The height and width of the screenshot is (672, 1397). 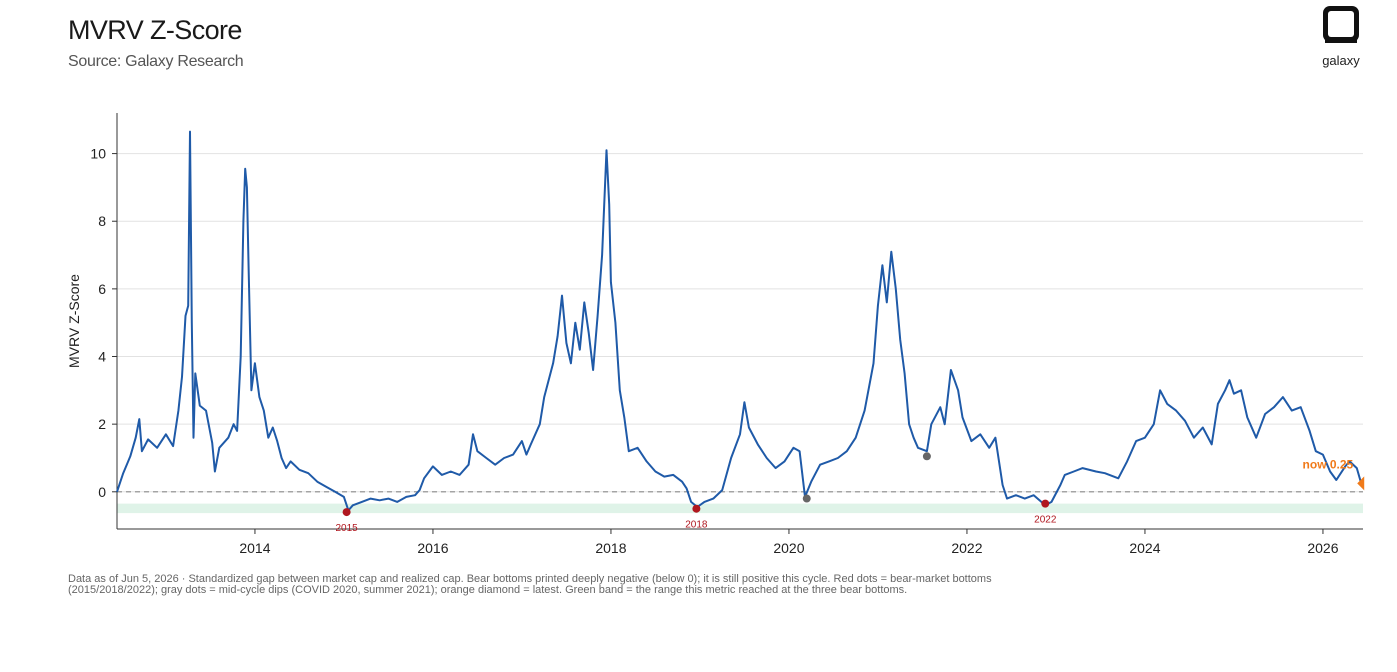 I want to click on chart-title: MVRV Z-Score, so click(x=155, y=30).